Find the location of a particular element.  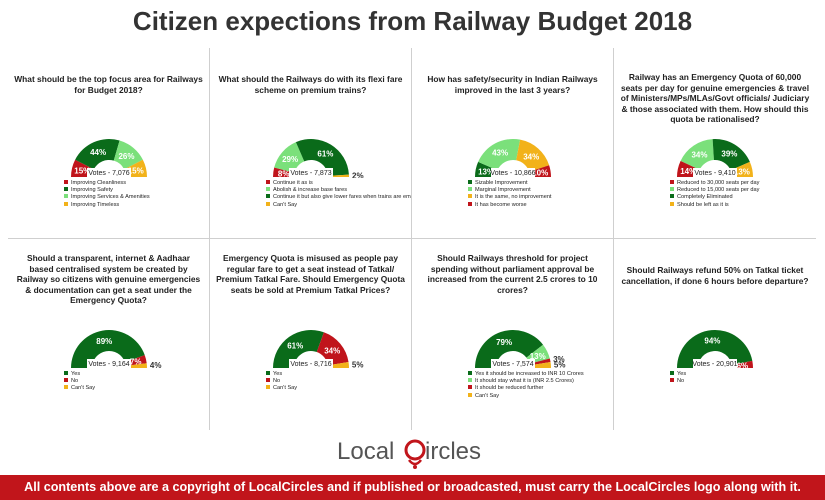

gauge-chart: 8% 29% 61% 2% Votes - 7,873 is located at coordinates (318, 158).